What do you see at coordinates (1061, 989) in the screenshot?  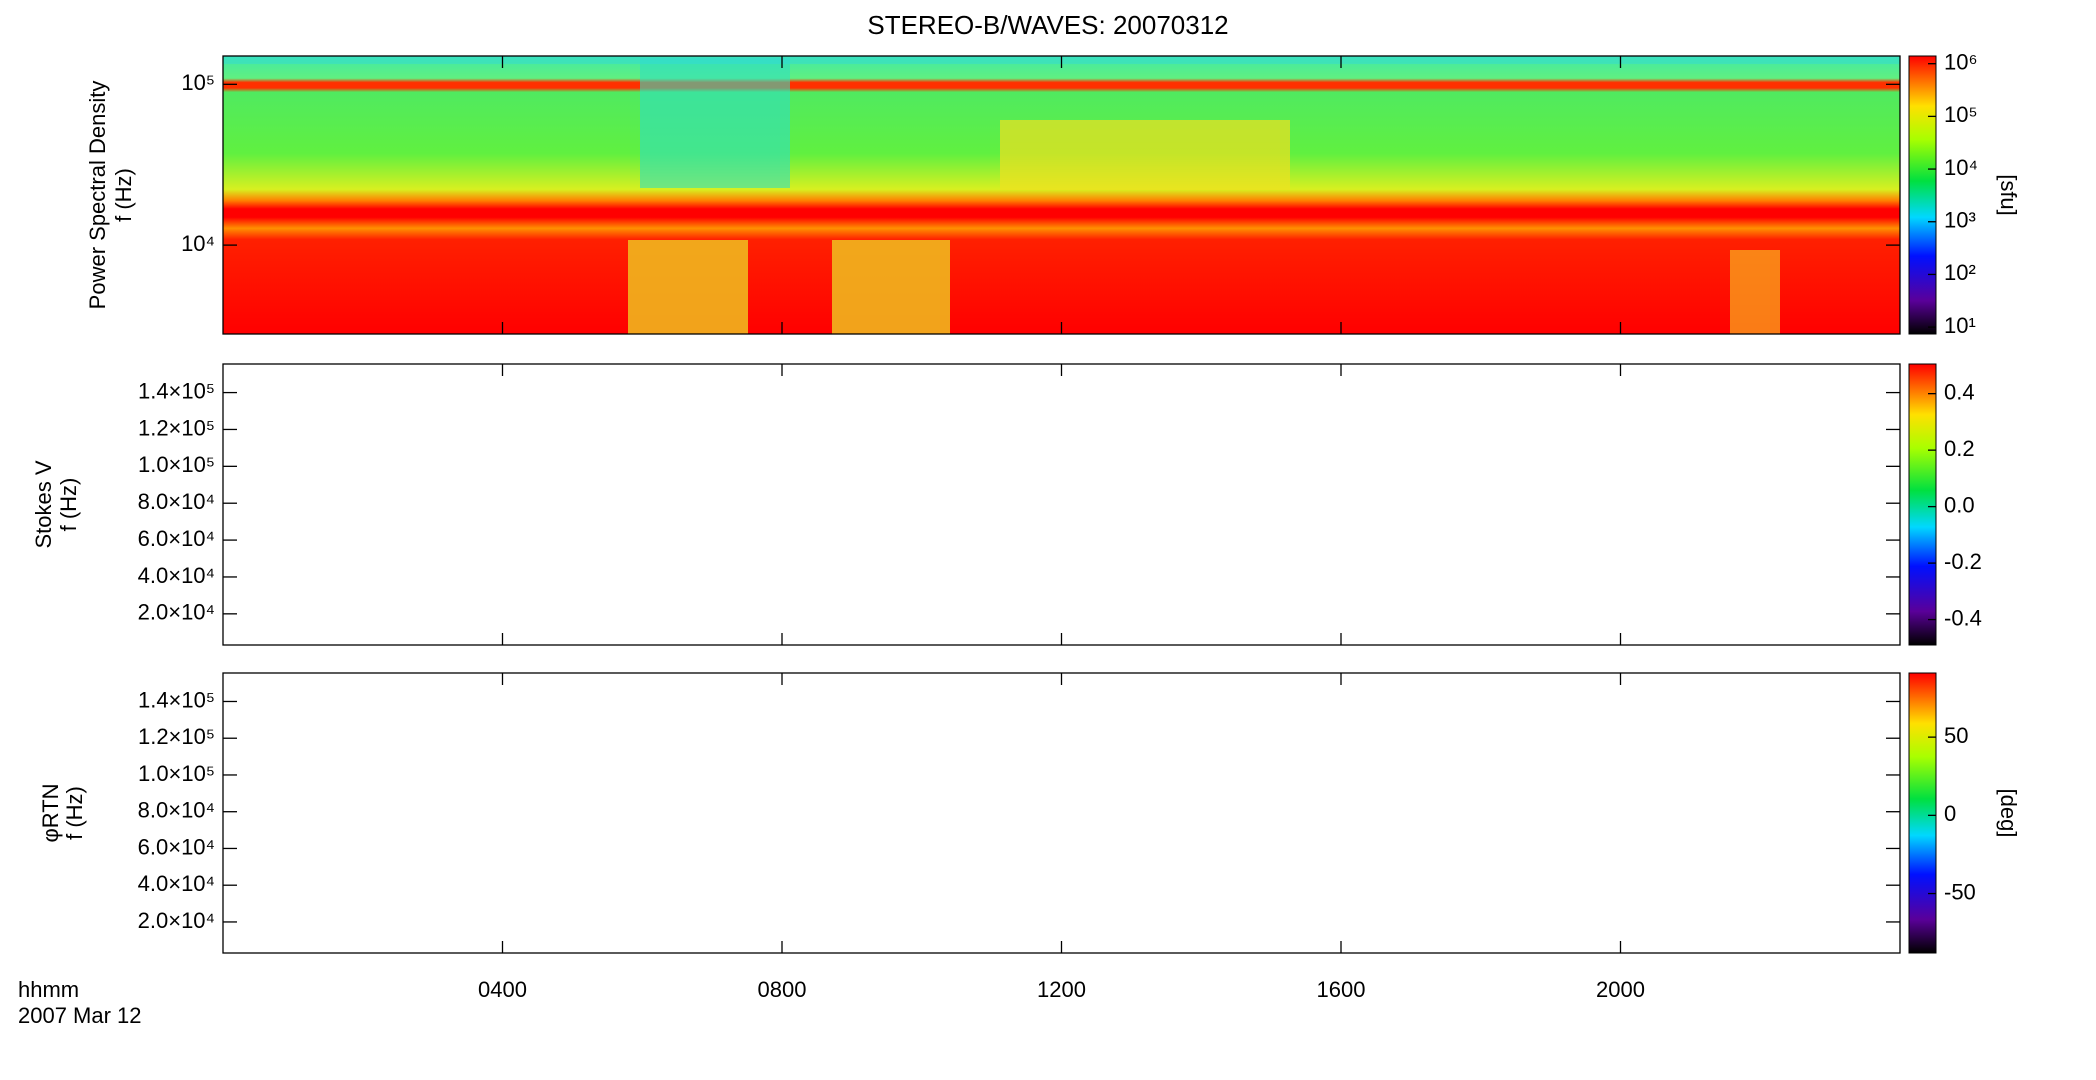 I see `x-tick-label: 1200` at bounding box center [1061, 989].